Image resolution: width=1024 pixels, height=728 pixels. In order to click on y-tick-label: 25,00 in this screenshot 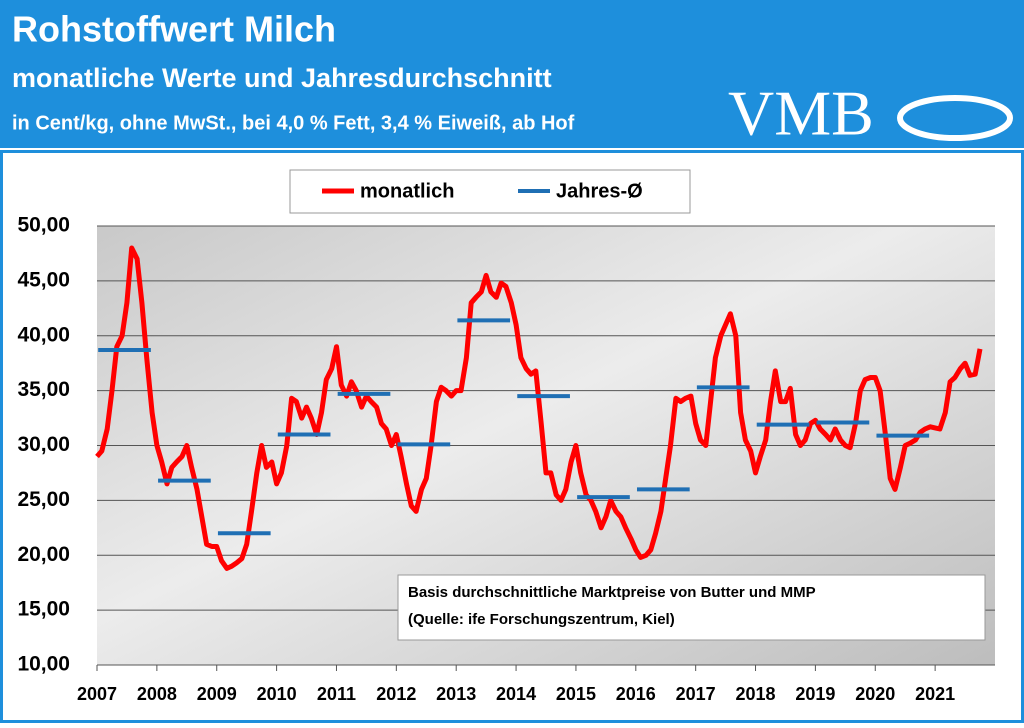, I will do `click(43, 499)`.